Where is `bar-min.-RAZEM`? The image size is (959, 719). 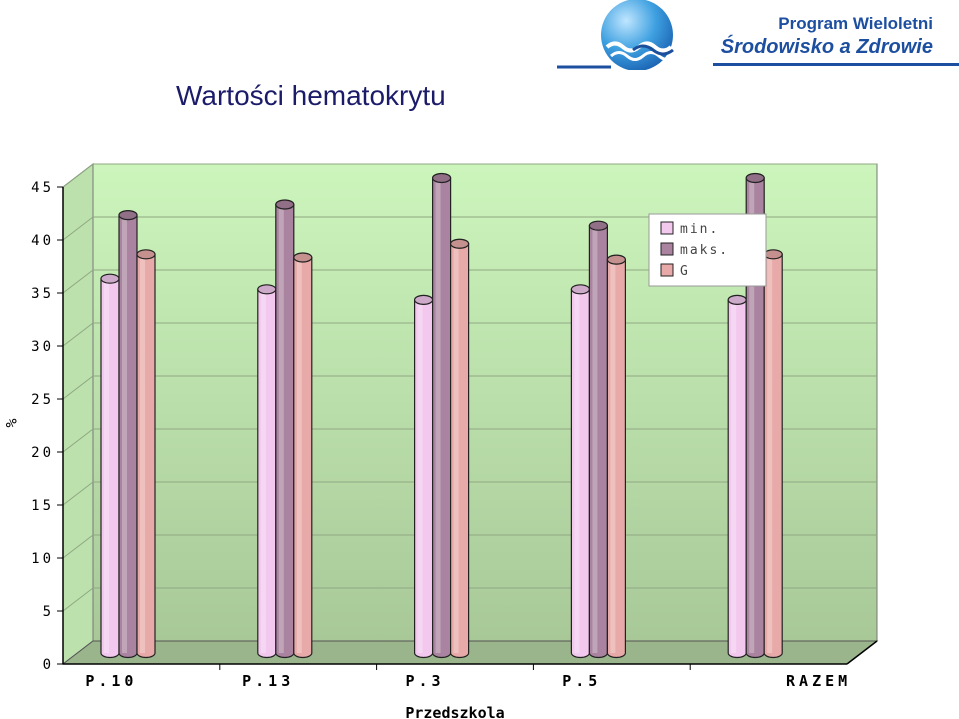 bar-min.-RAZEM is located at coordinates (737, 476).